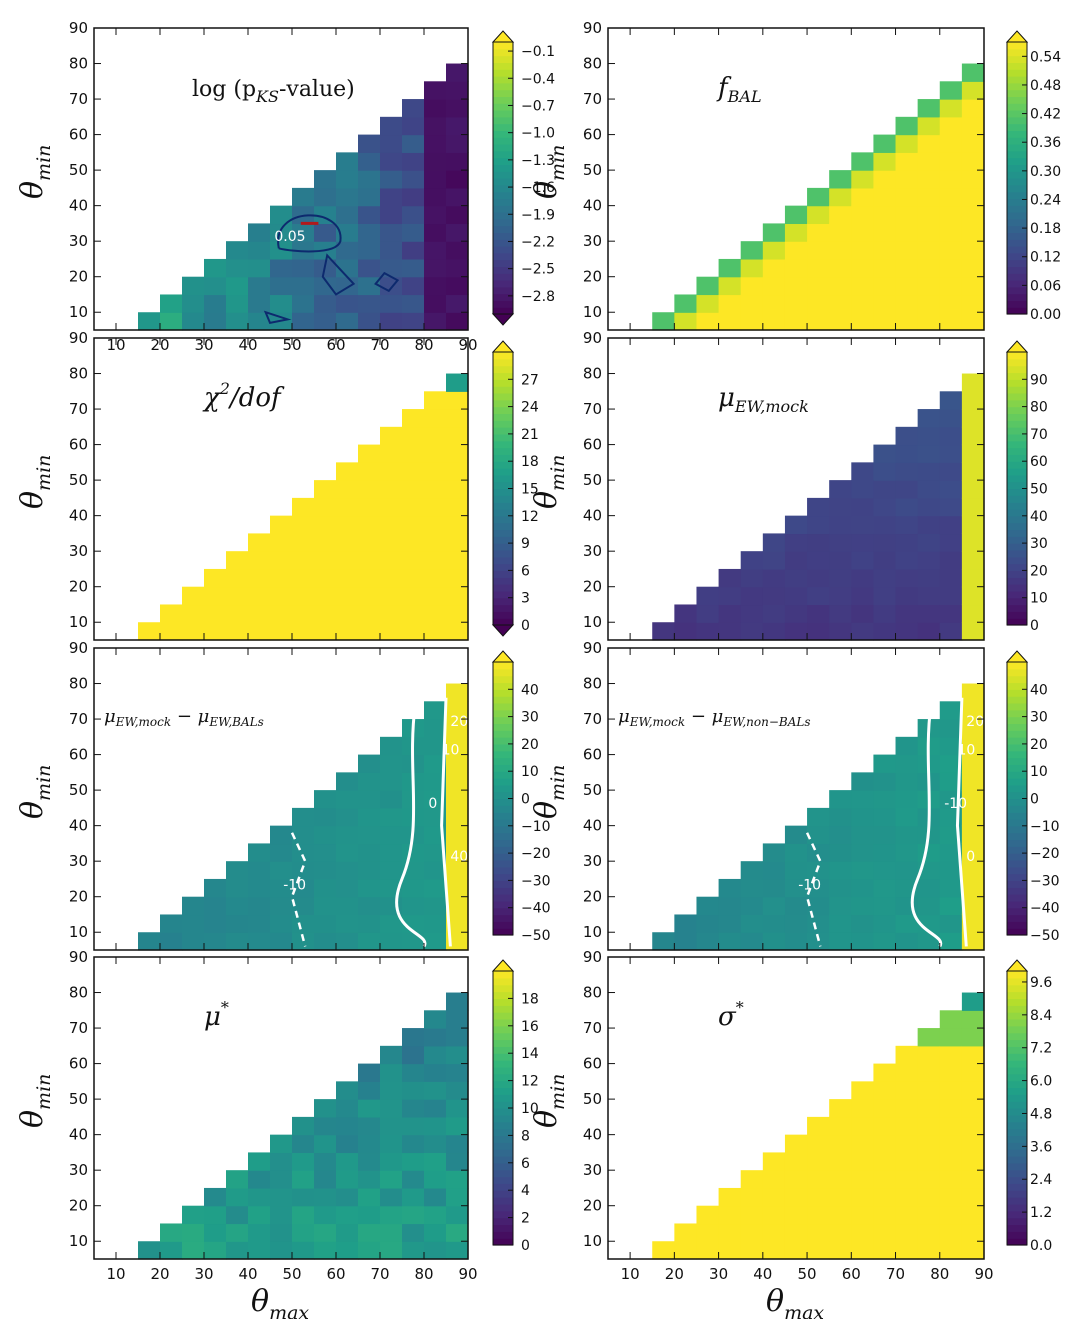 This screenshot has height=1319, width=1080. What do you see at coordinates (1028, 1106) in the screenshot?
I see `colorbar: 9.68.47.26.04.83.62.41.20.0` at bounding box center [1028, 1106].